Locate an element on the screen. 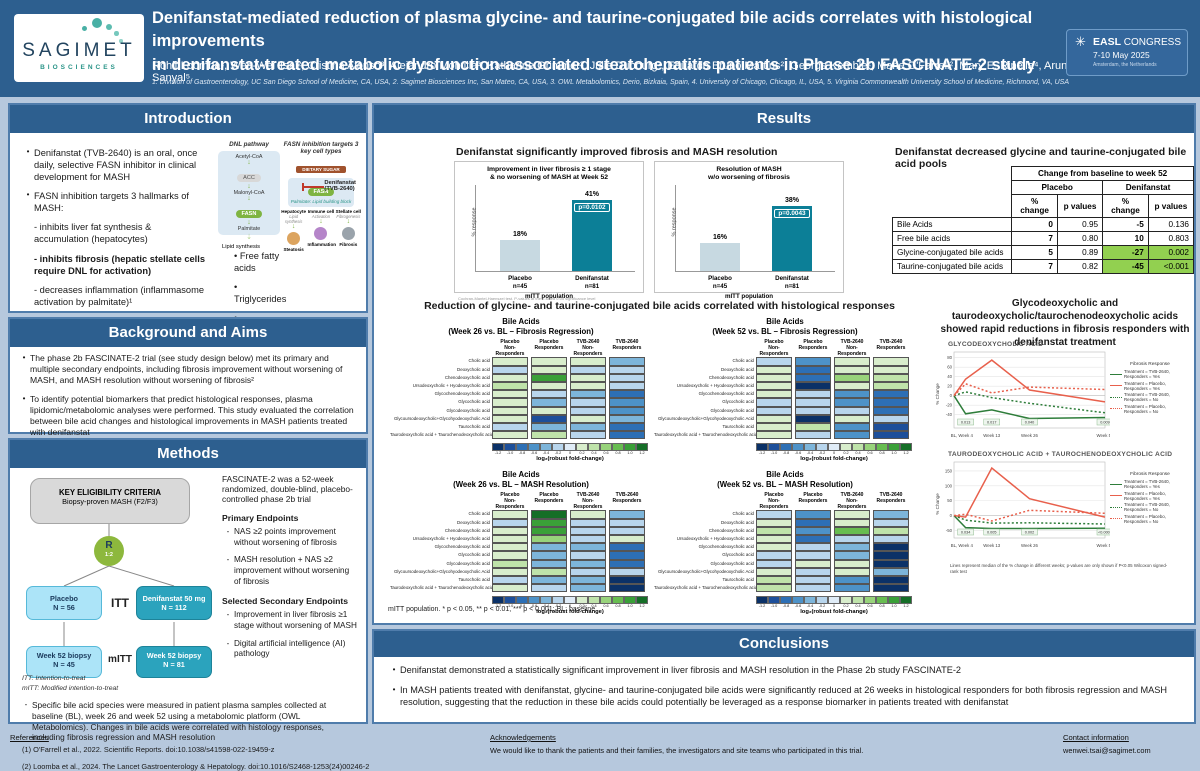 The image size is (1200, 771). colorbar-tick: -0.2 is located at coordinates (822, 606).